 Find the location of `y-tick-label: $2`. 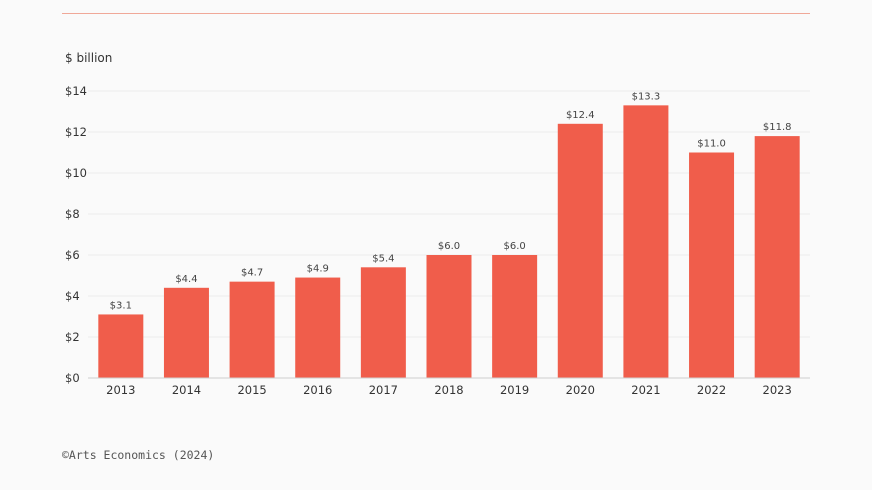

y-tick-label: $2 is located at coordinates (72, 337).